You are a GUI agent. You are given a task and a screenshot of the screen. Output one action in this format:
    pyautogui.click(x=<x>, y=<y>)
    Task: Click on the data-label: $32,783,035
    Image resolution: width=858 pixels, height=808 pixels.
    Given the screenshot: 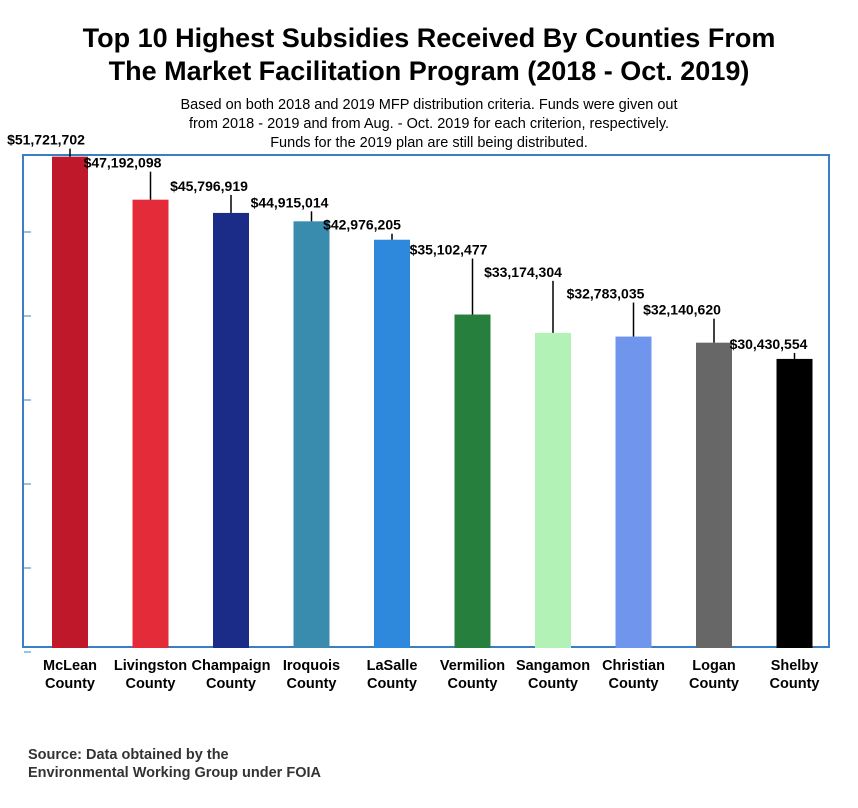 What is the action you would take?
    pyautogui.click(x=606, y=294)
    